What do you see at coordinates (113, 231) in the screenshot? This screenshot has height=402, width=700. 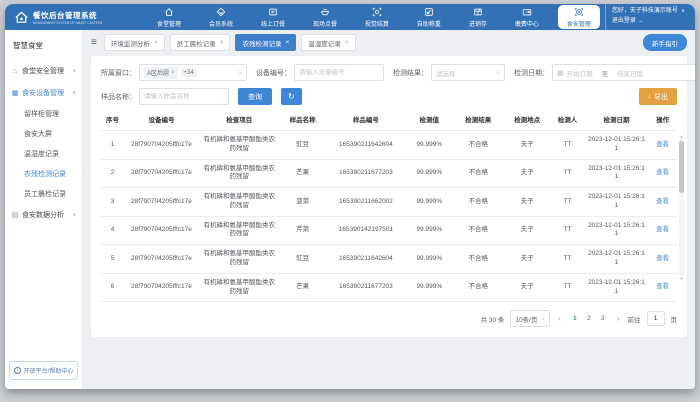 I see `cell-index: 4` at bounding box center [113, 231].